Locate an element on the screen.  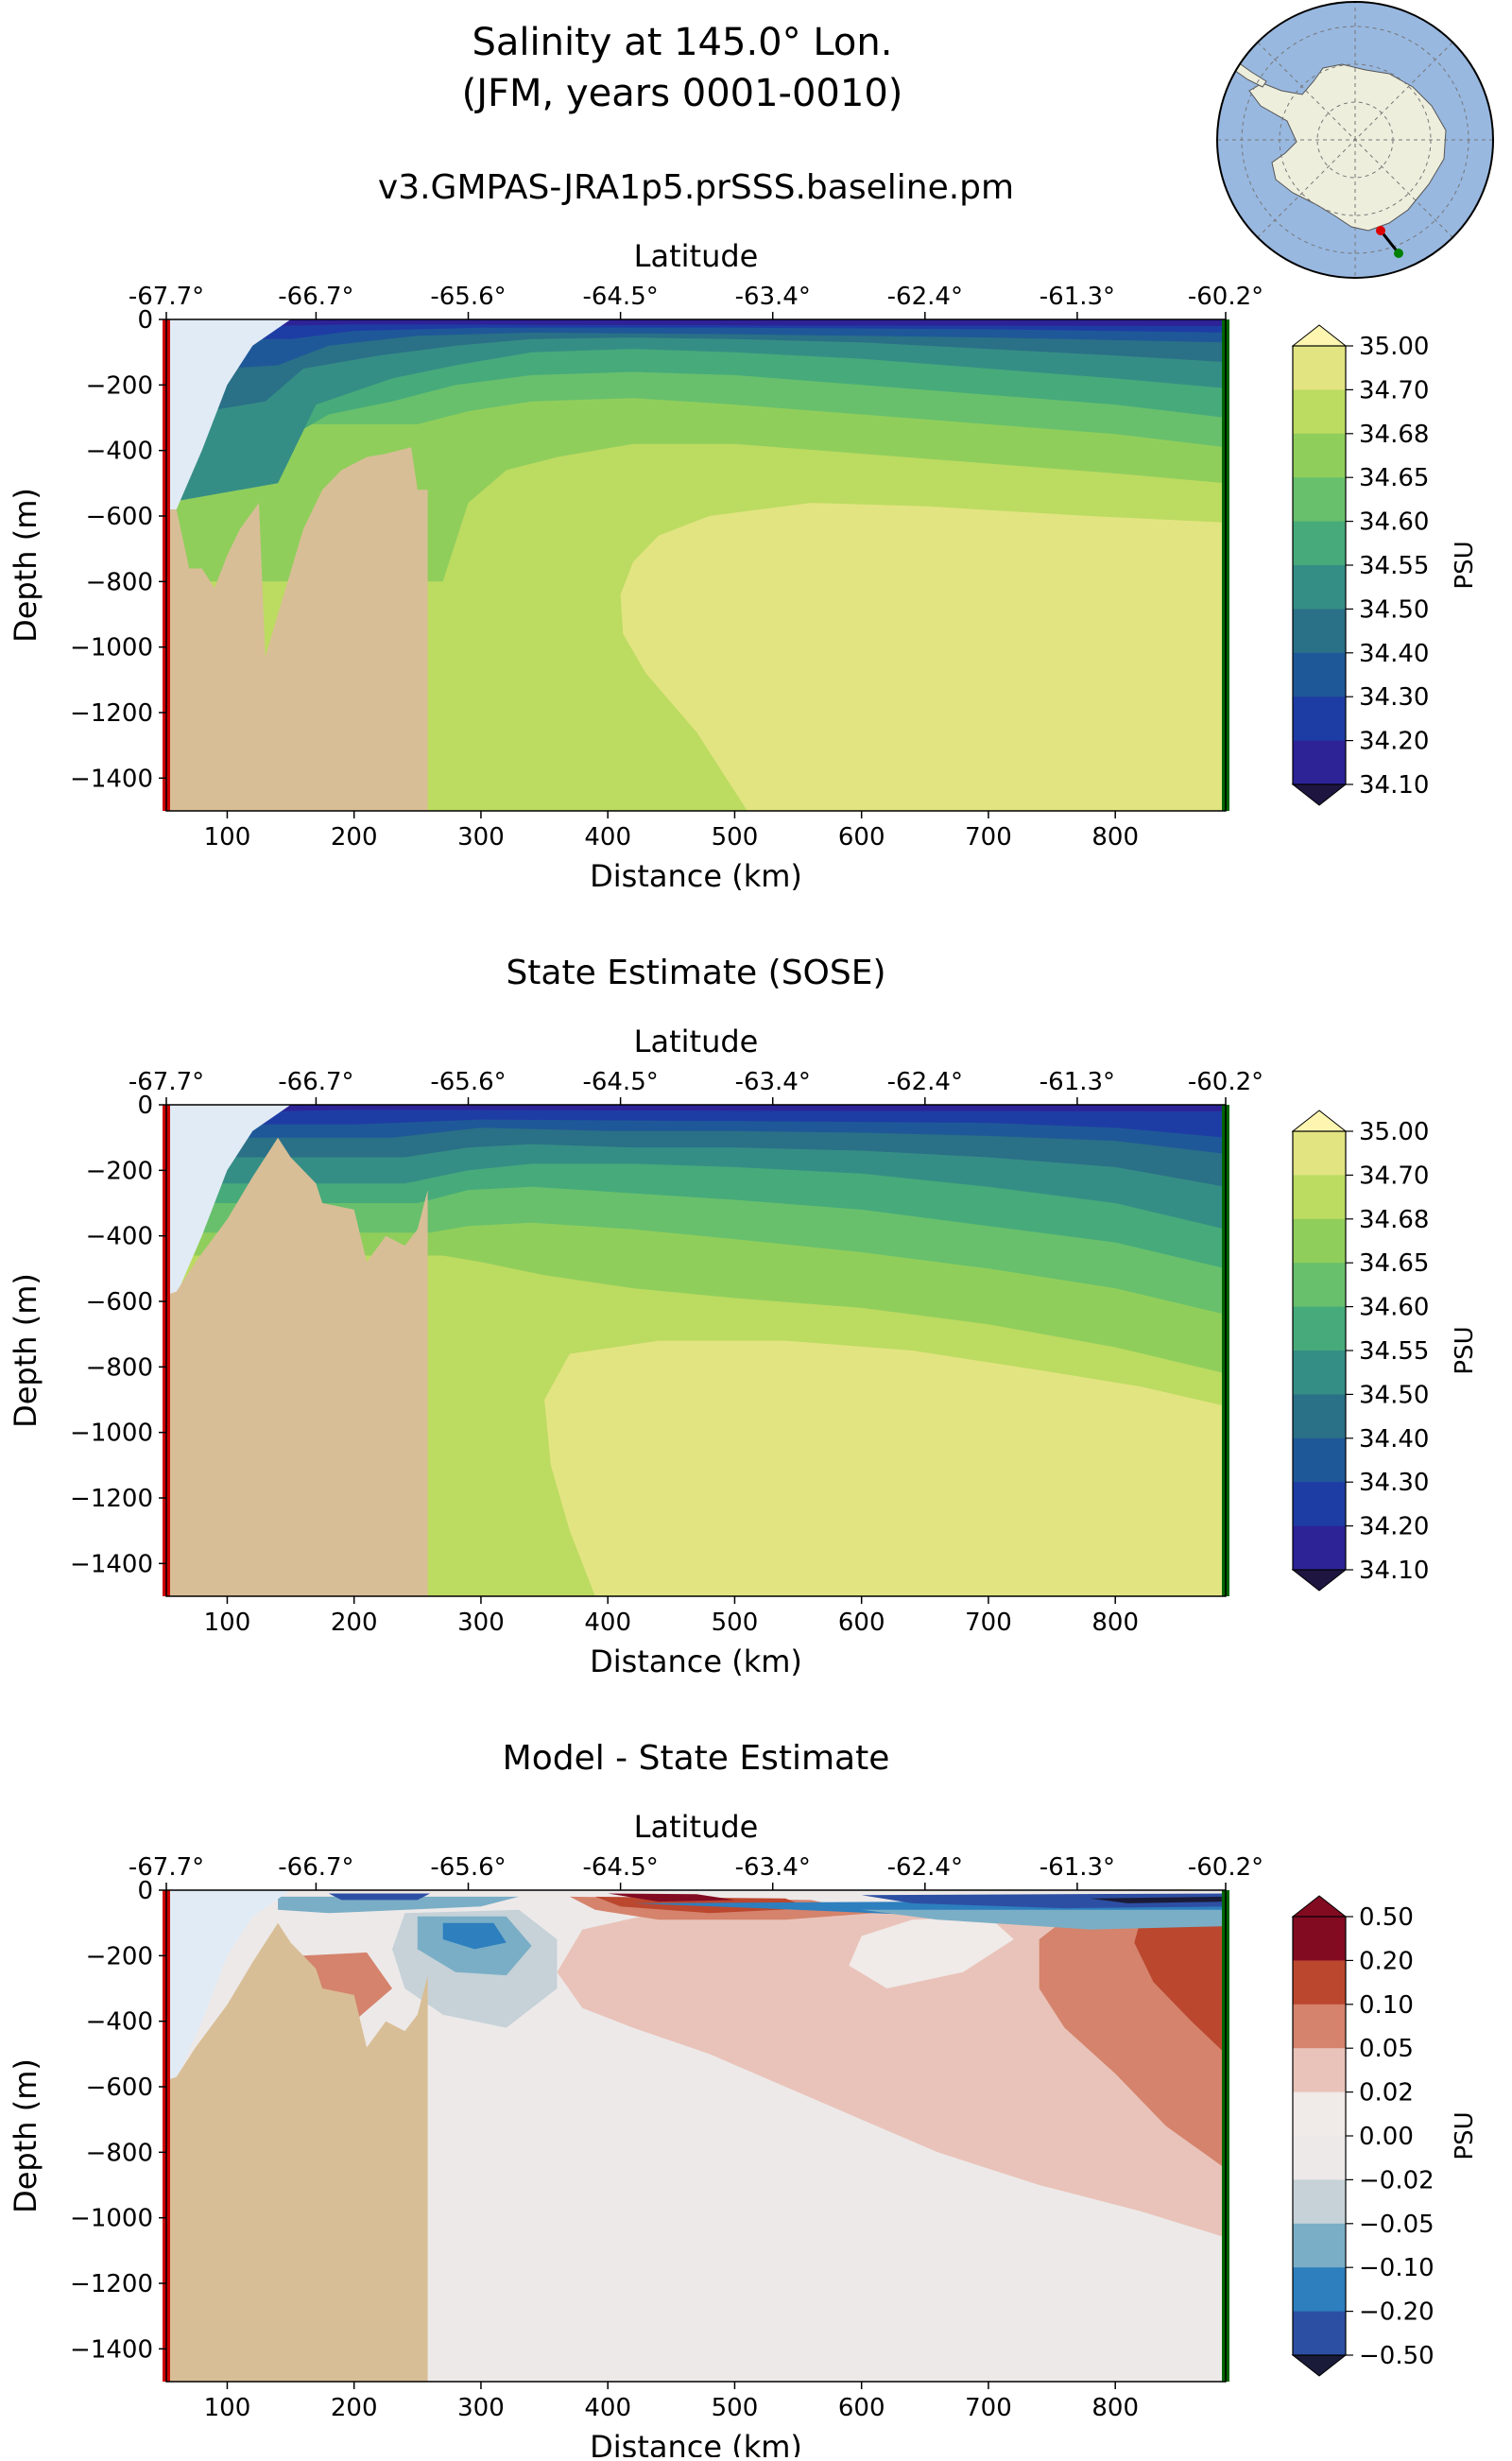
colorbar-extend-bottom is located at coordinates (1319, 794).